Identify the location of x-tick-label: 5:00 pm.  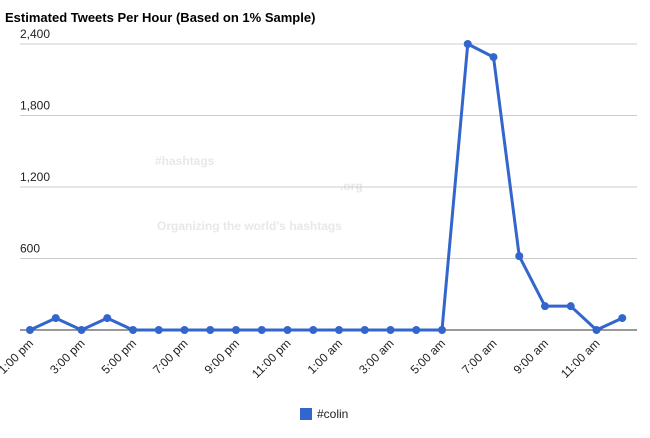
(119, 356).